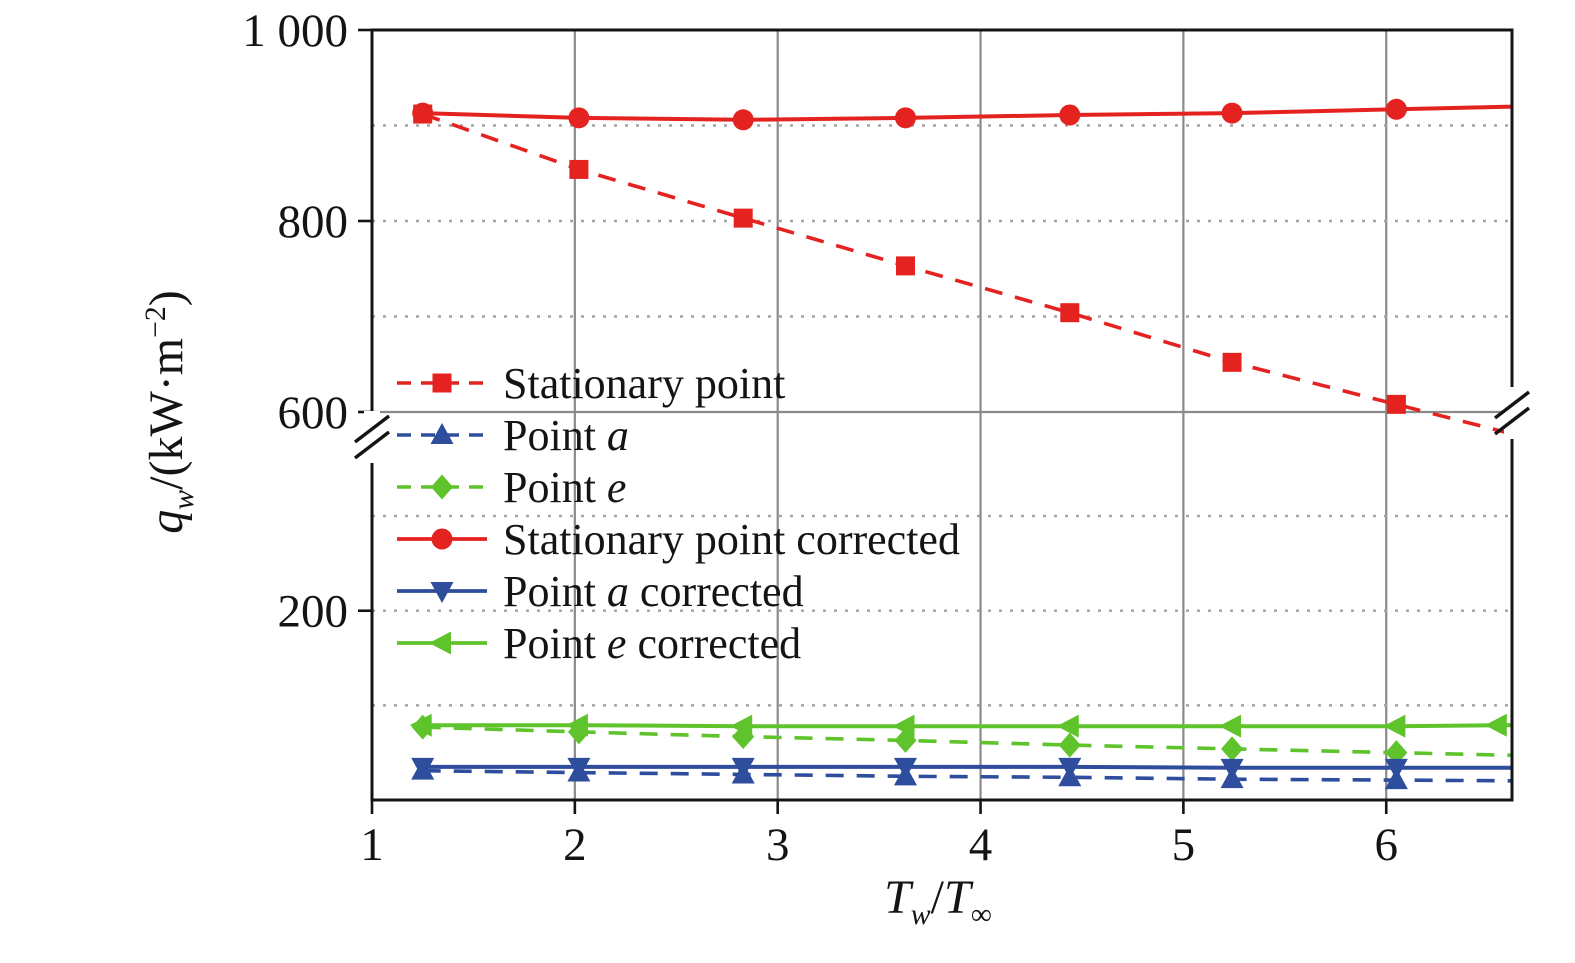 This screenshot has height=963, width=1575. What do you see at coordinates (313, 413) in the screenshot?
I see `y-tick-label: 600` at bounding box center [313, 413].